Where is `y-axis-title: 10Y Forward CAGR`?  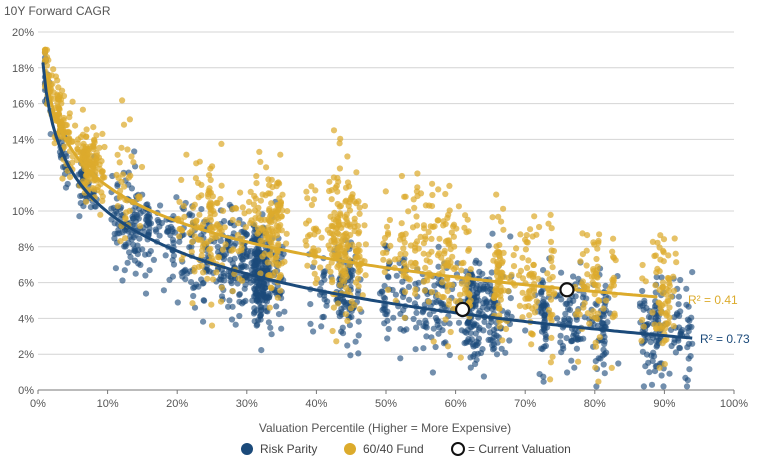
y-axis-title: 10Y Forward CAGR is located at coordinates (57, 11).